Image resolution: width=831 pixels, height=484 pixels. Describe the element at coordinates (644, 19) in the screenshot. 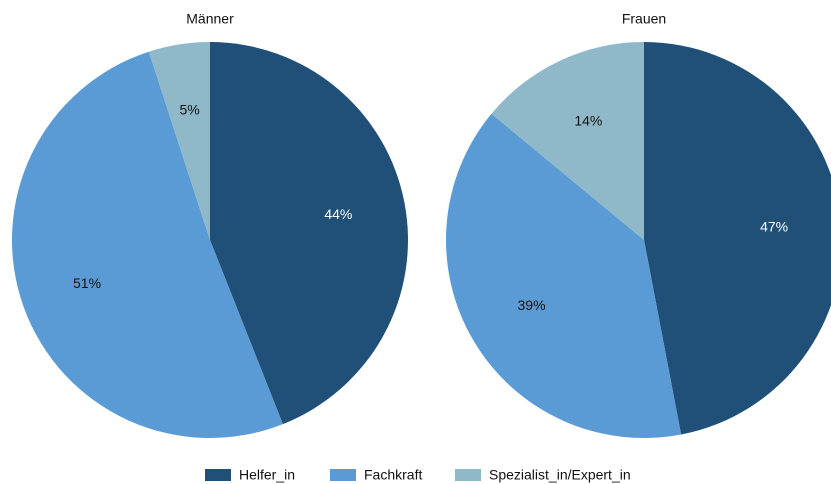

I see `pie-title: Frauen` at that location.